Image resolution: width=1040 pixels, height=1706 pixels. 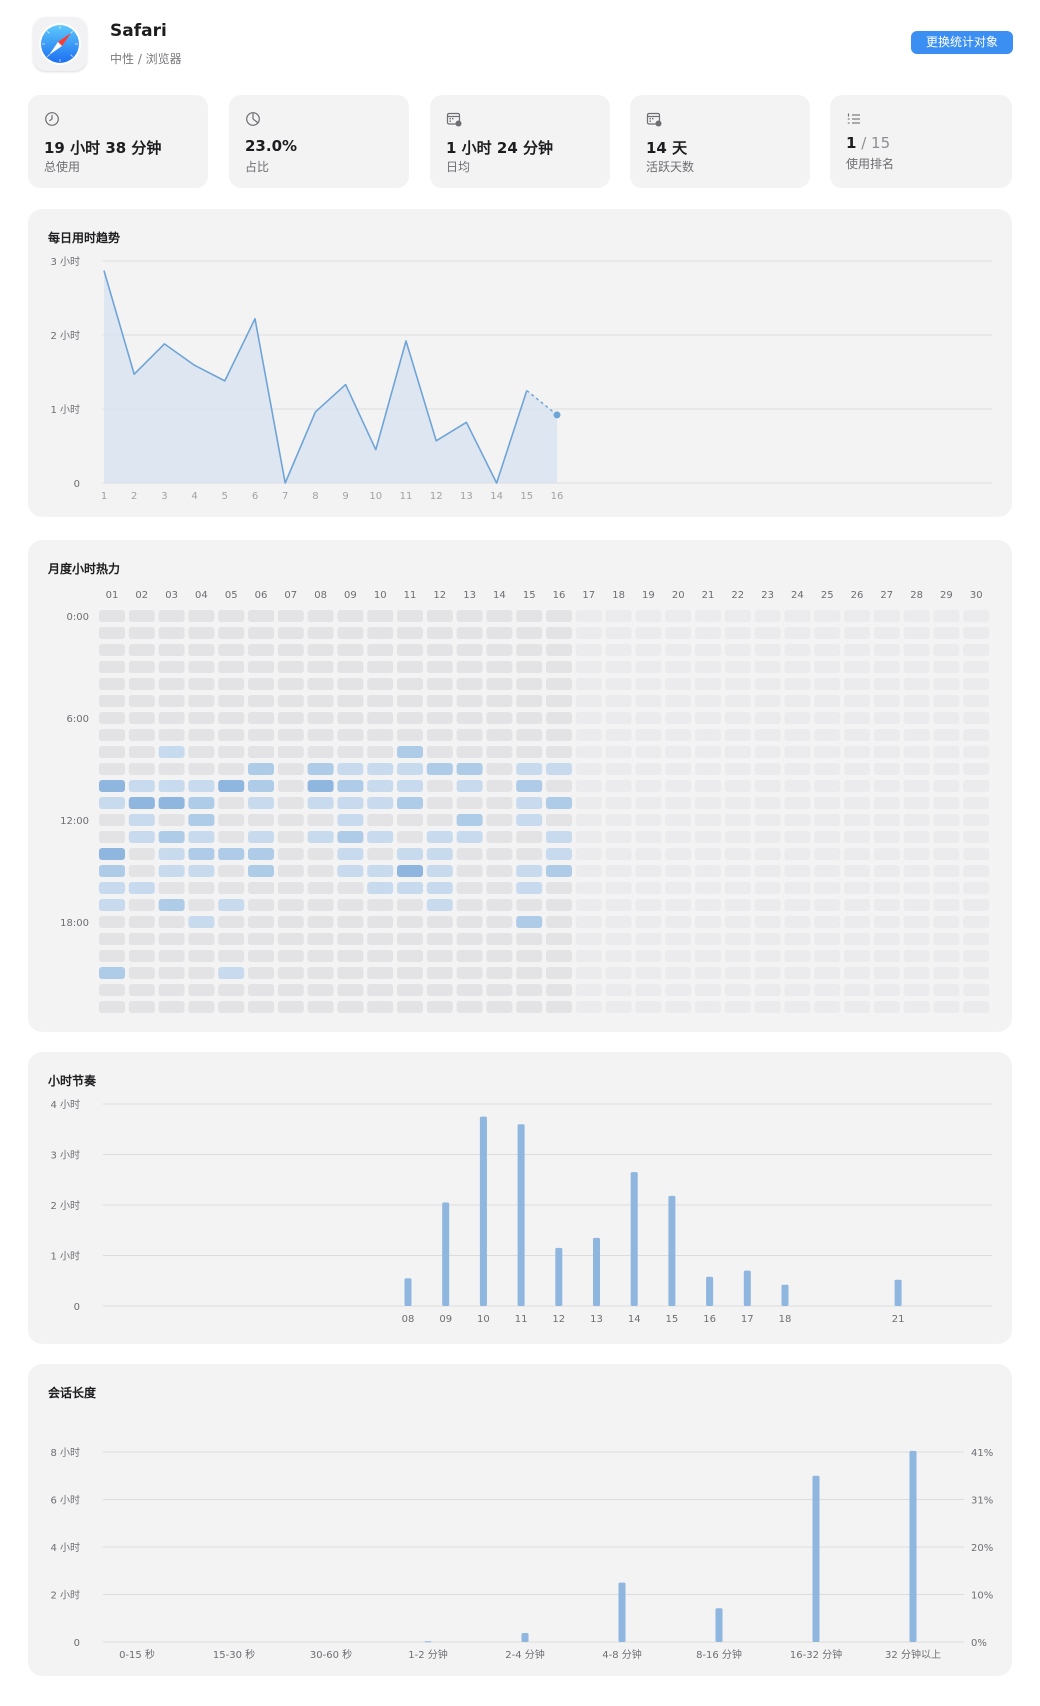 I want to click on y-tick-label: 3 小时, so click(x=65, y=262).